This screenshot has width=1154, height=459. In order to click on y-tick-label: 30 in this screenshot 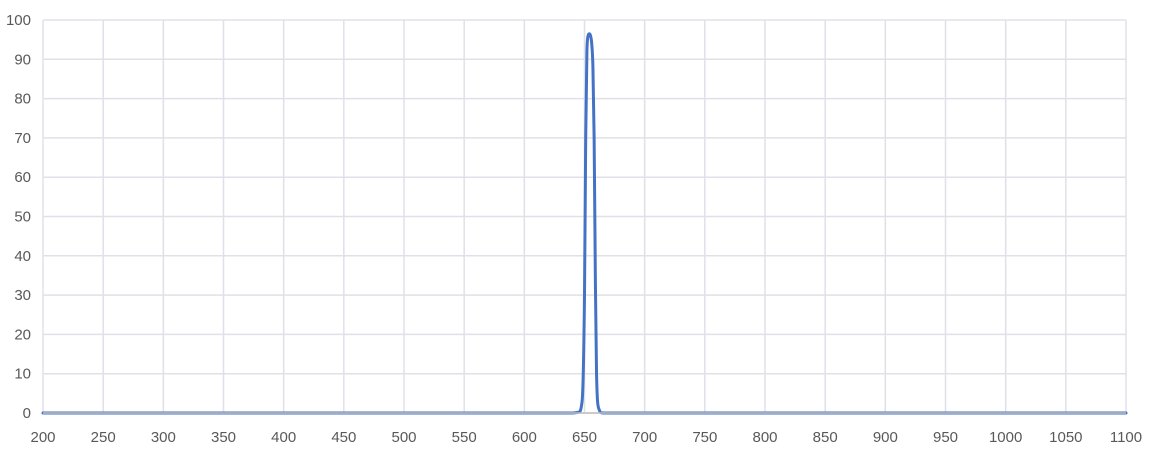, I will do `click(22, 295)`.